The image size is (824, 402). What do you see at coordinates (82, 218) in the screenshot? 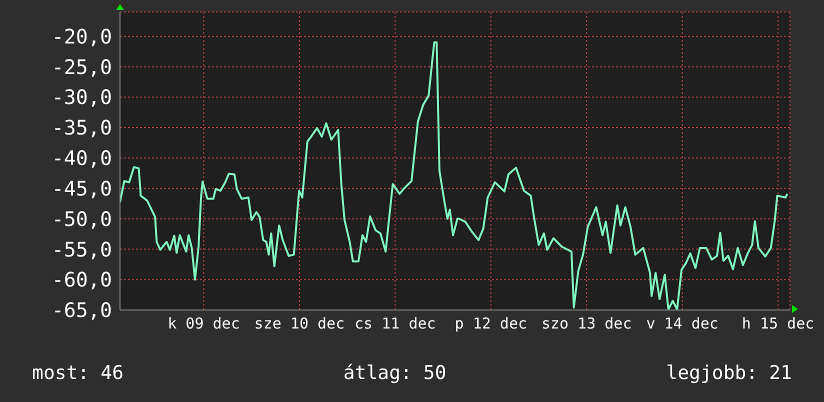
I see `y-tick-label: -50,0` at bounding box center [82, 218].